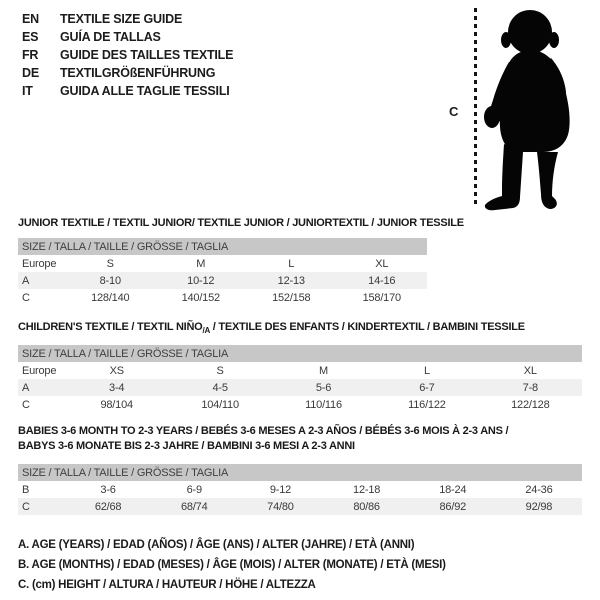  Describe the element at coordinates (30, 37) in the screenshot. I see `language-code: ES` at that location.